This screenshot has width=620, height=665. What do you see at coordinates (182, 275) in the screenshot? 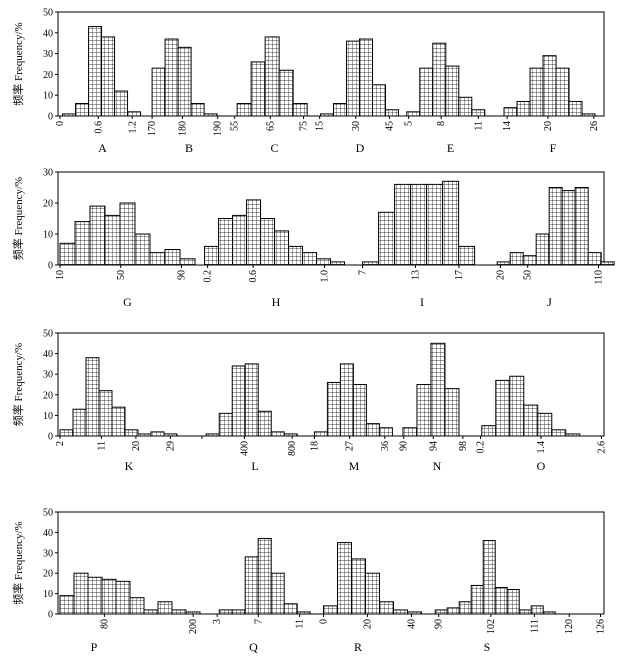
I see `x-tick-label: 90` at bounding box center [182, 275].